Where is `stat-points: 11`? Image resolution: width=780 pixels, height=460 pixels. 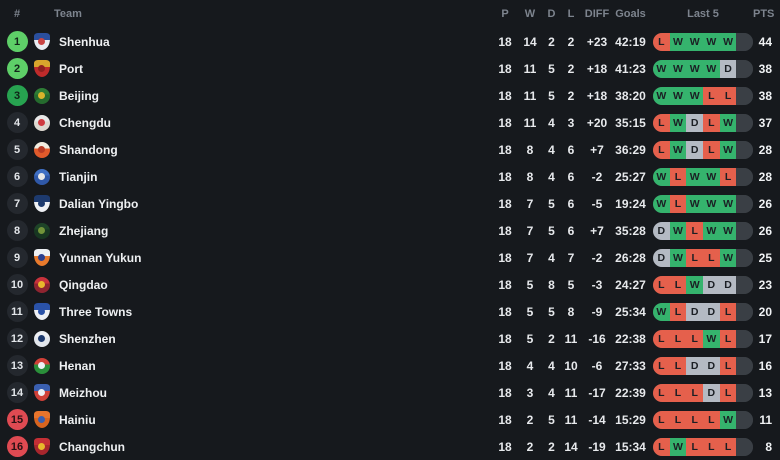
stat-points: 11 is located at coordinates (765, 419).